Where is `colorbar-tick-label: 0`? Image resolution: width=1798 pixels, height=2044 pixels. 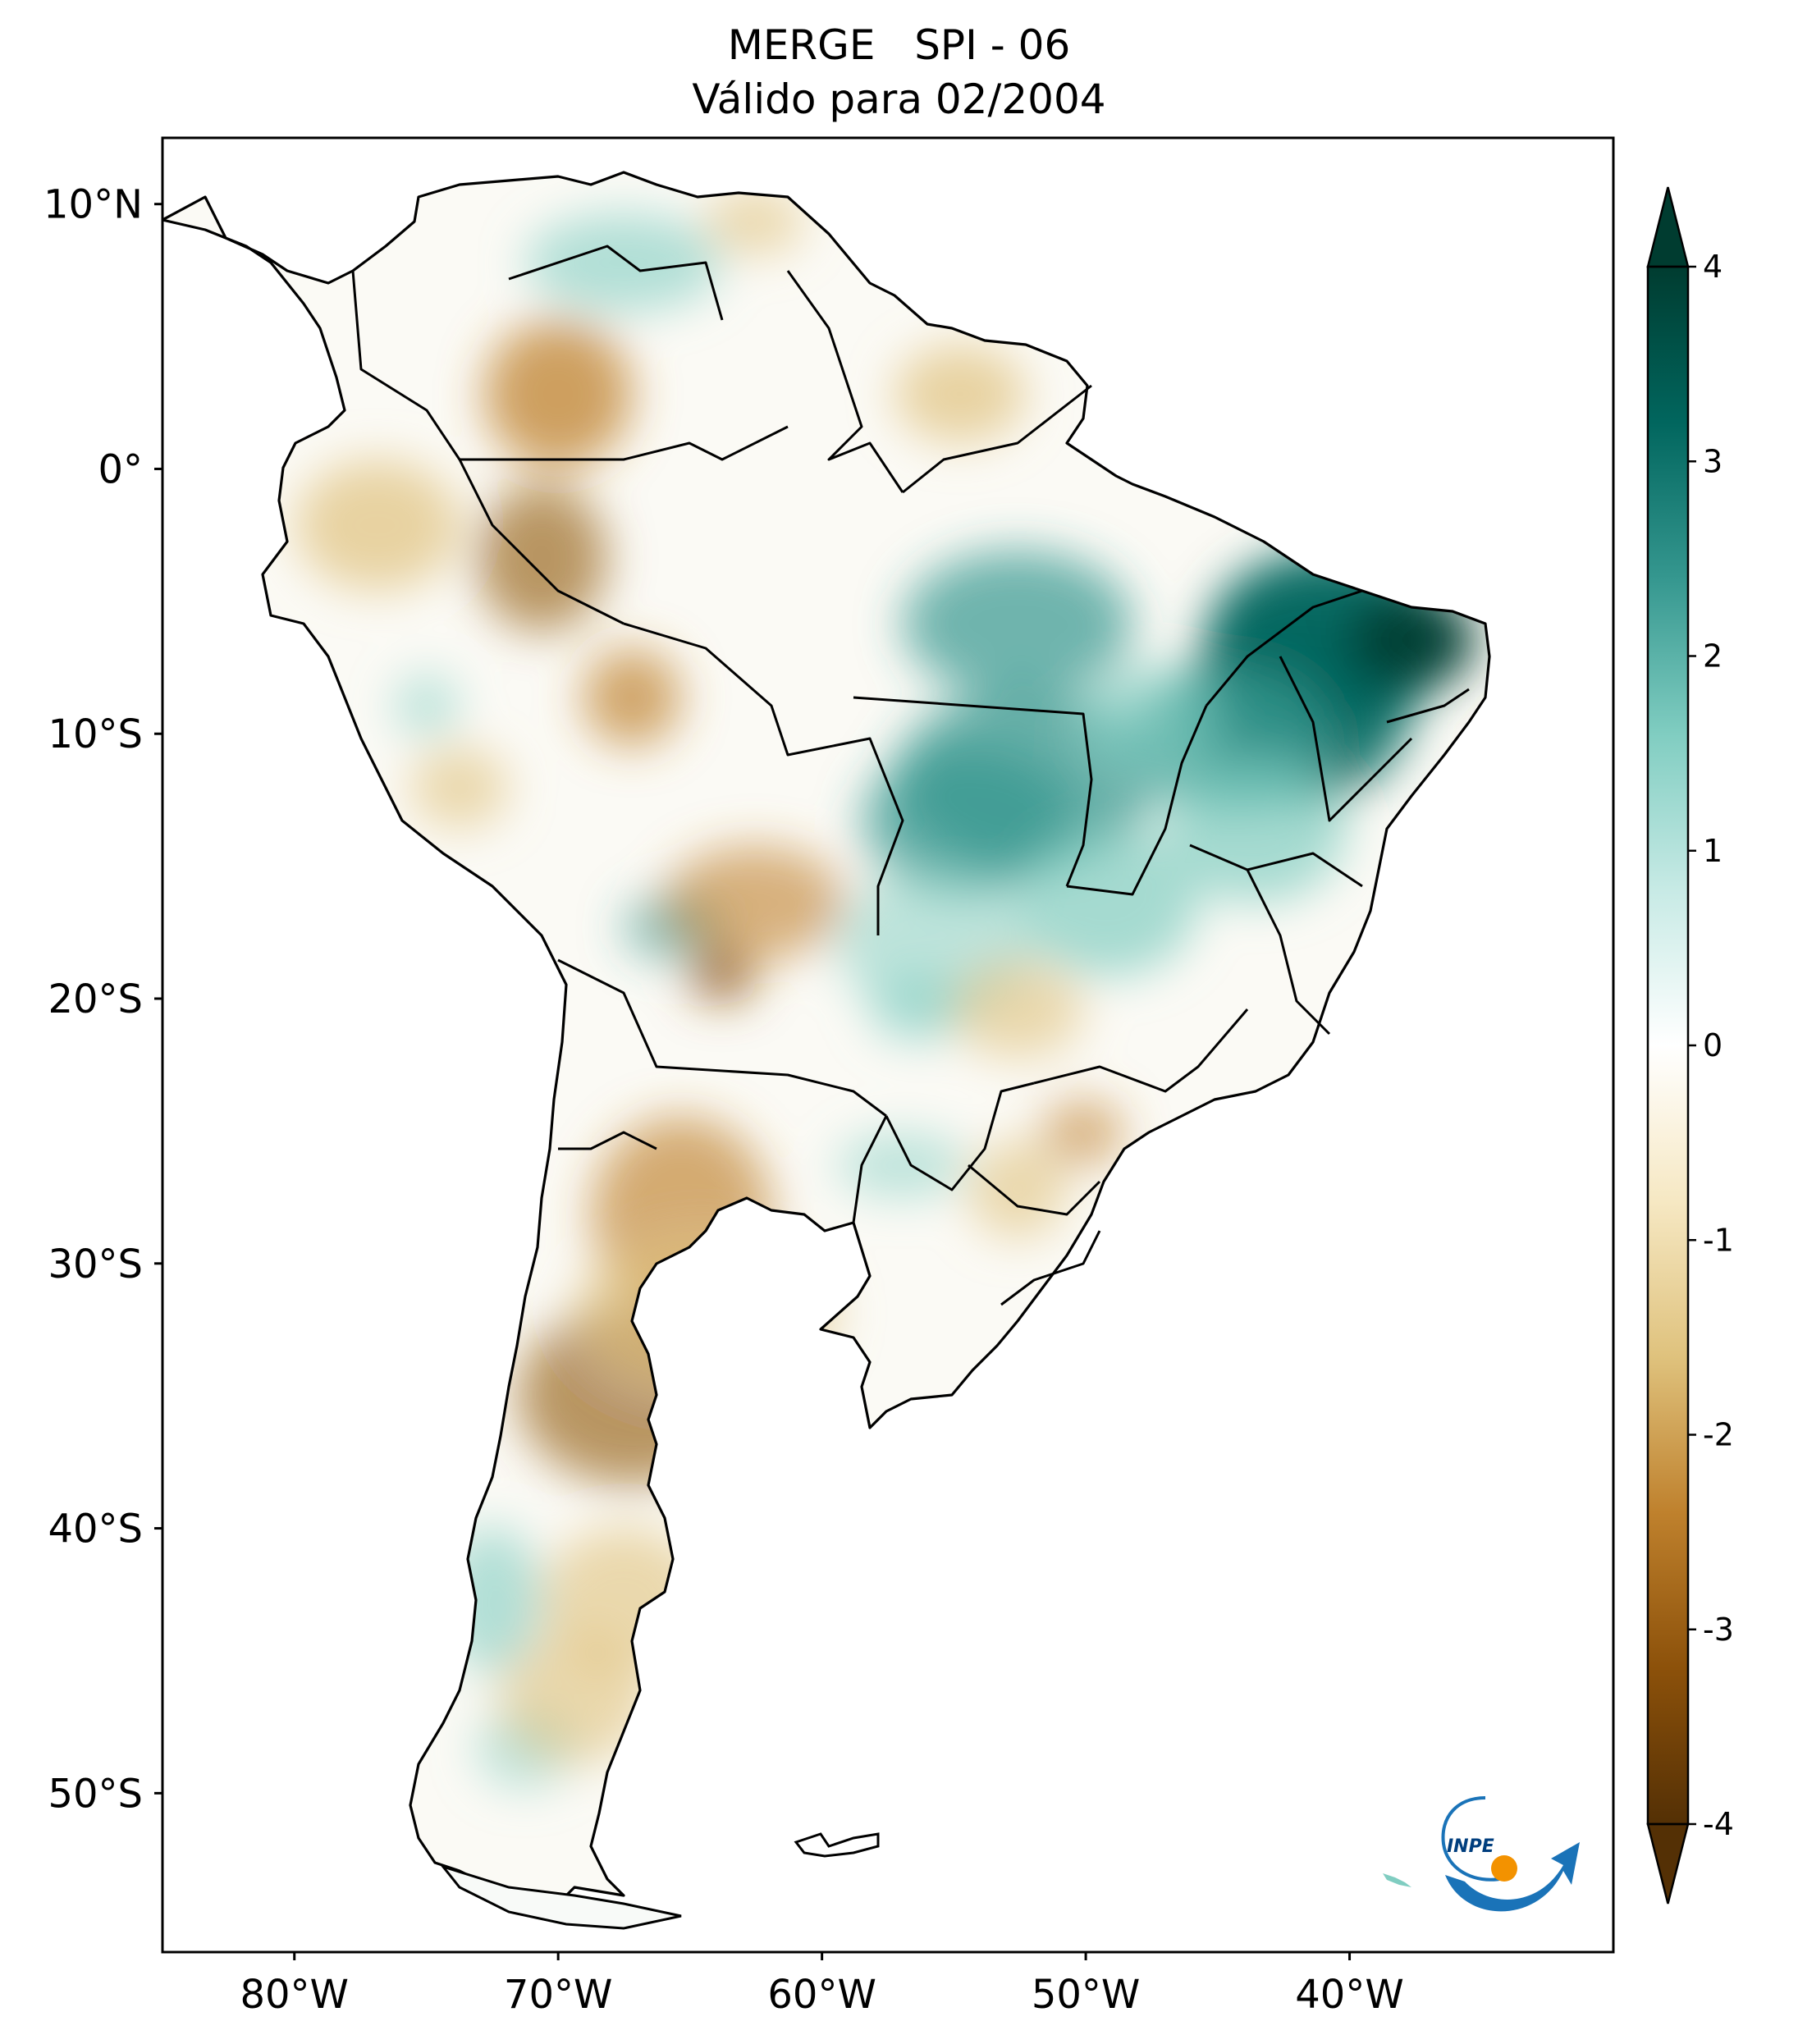
colorbar-tick-label: 0 is located at coordinates (1713, 1045).